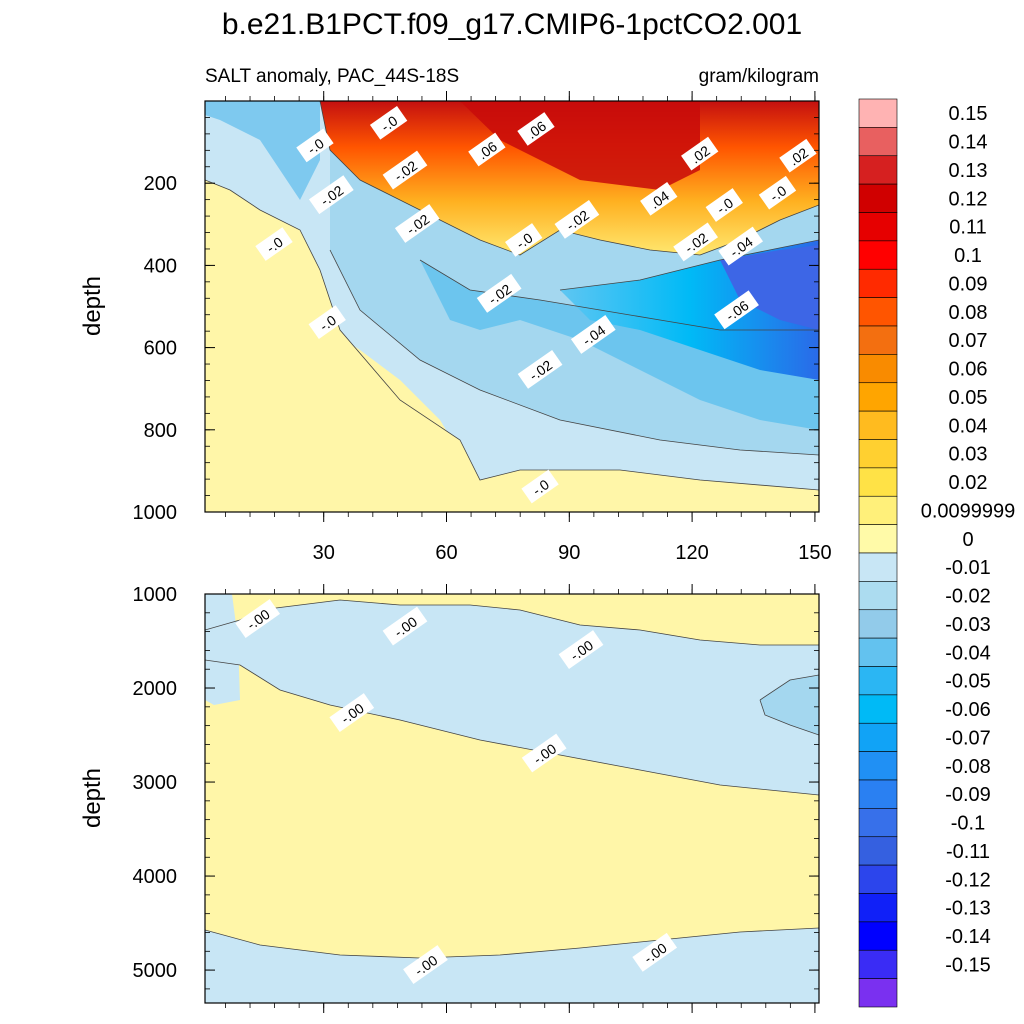  Describe the element at coordinates (968, 824) in the screenshot. I see `colorbar-label: -0.1` at that location.